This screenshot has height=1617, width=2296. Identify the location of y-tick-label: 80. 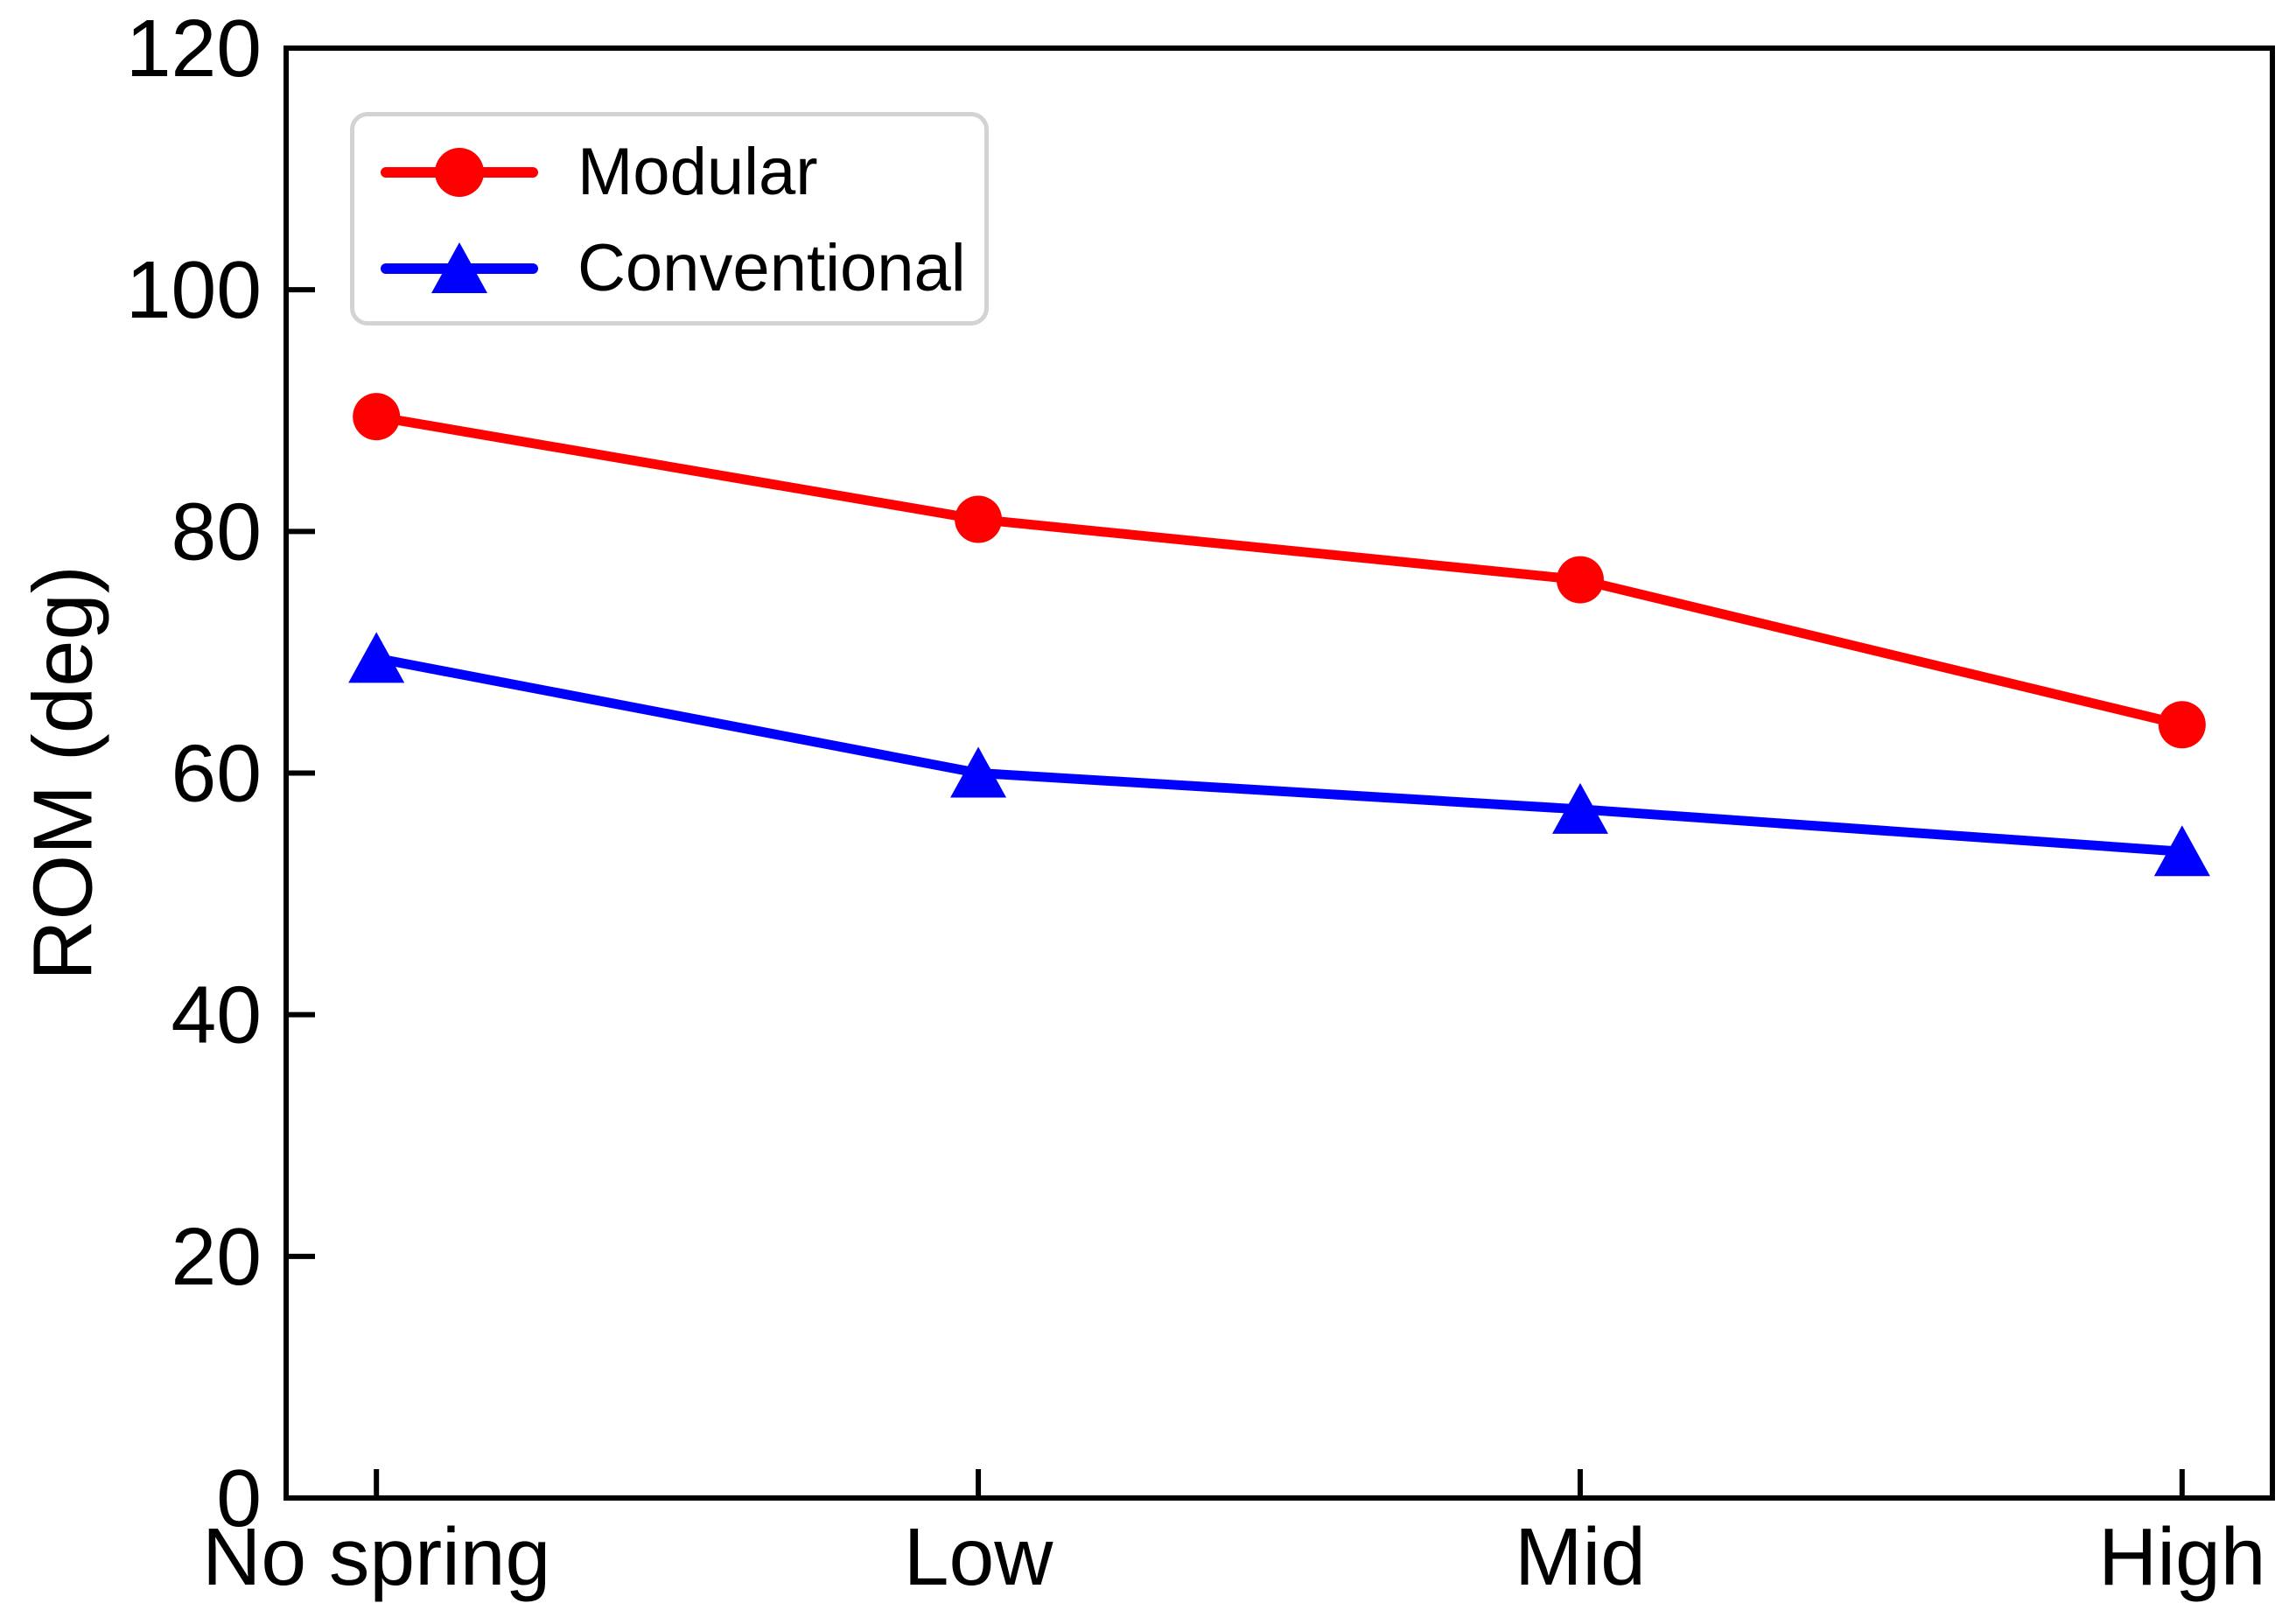
(217, 531).